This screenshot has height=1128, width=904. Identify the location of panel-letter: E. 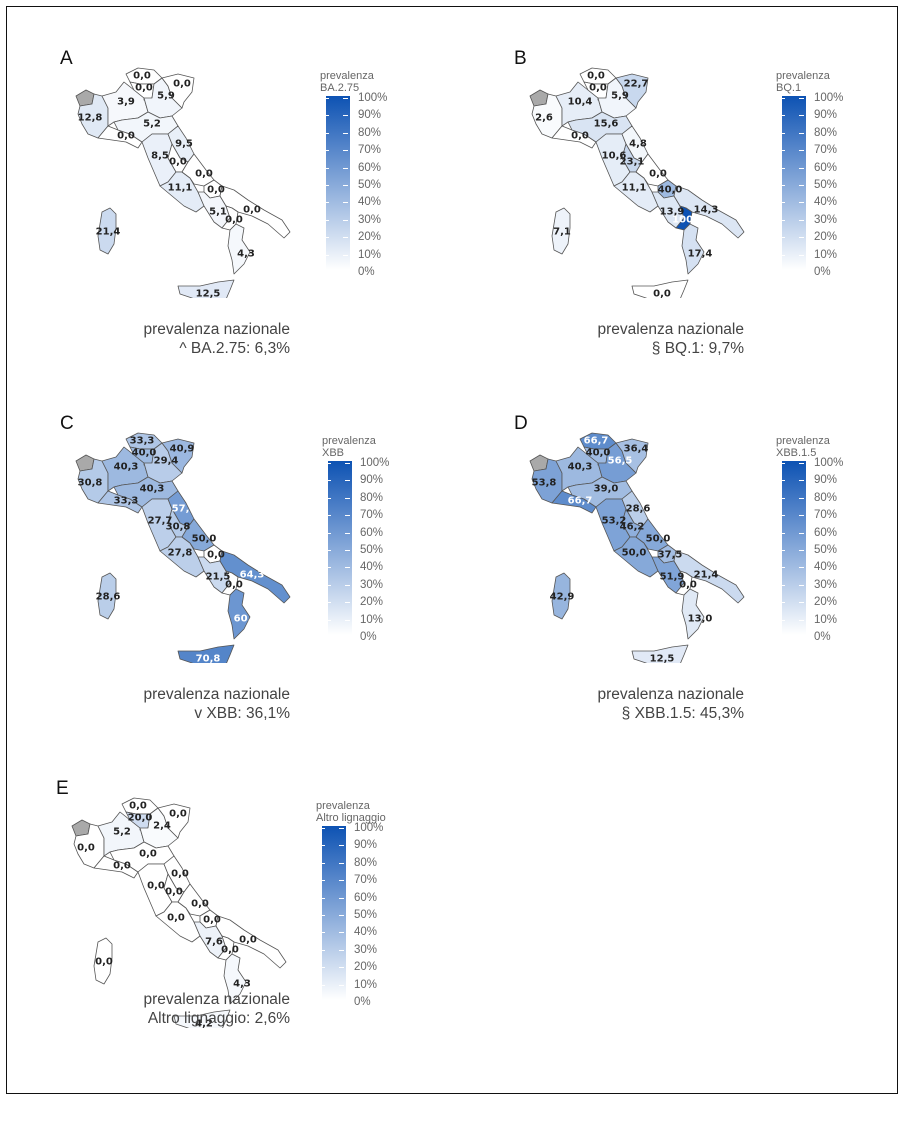
(62, 788).